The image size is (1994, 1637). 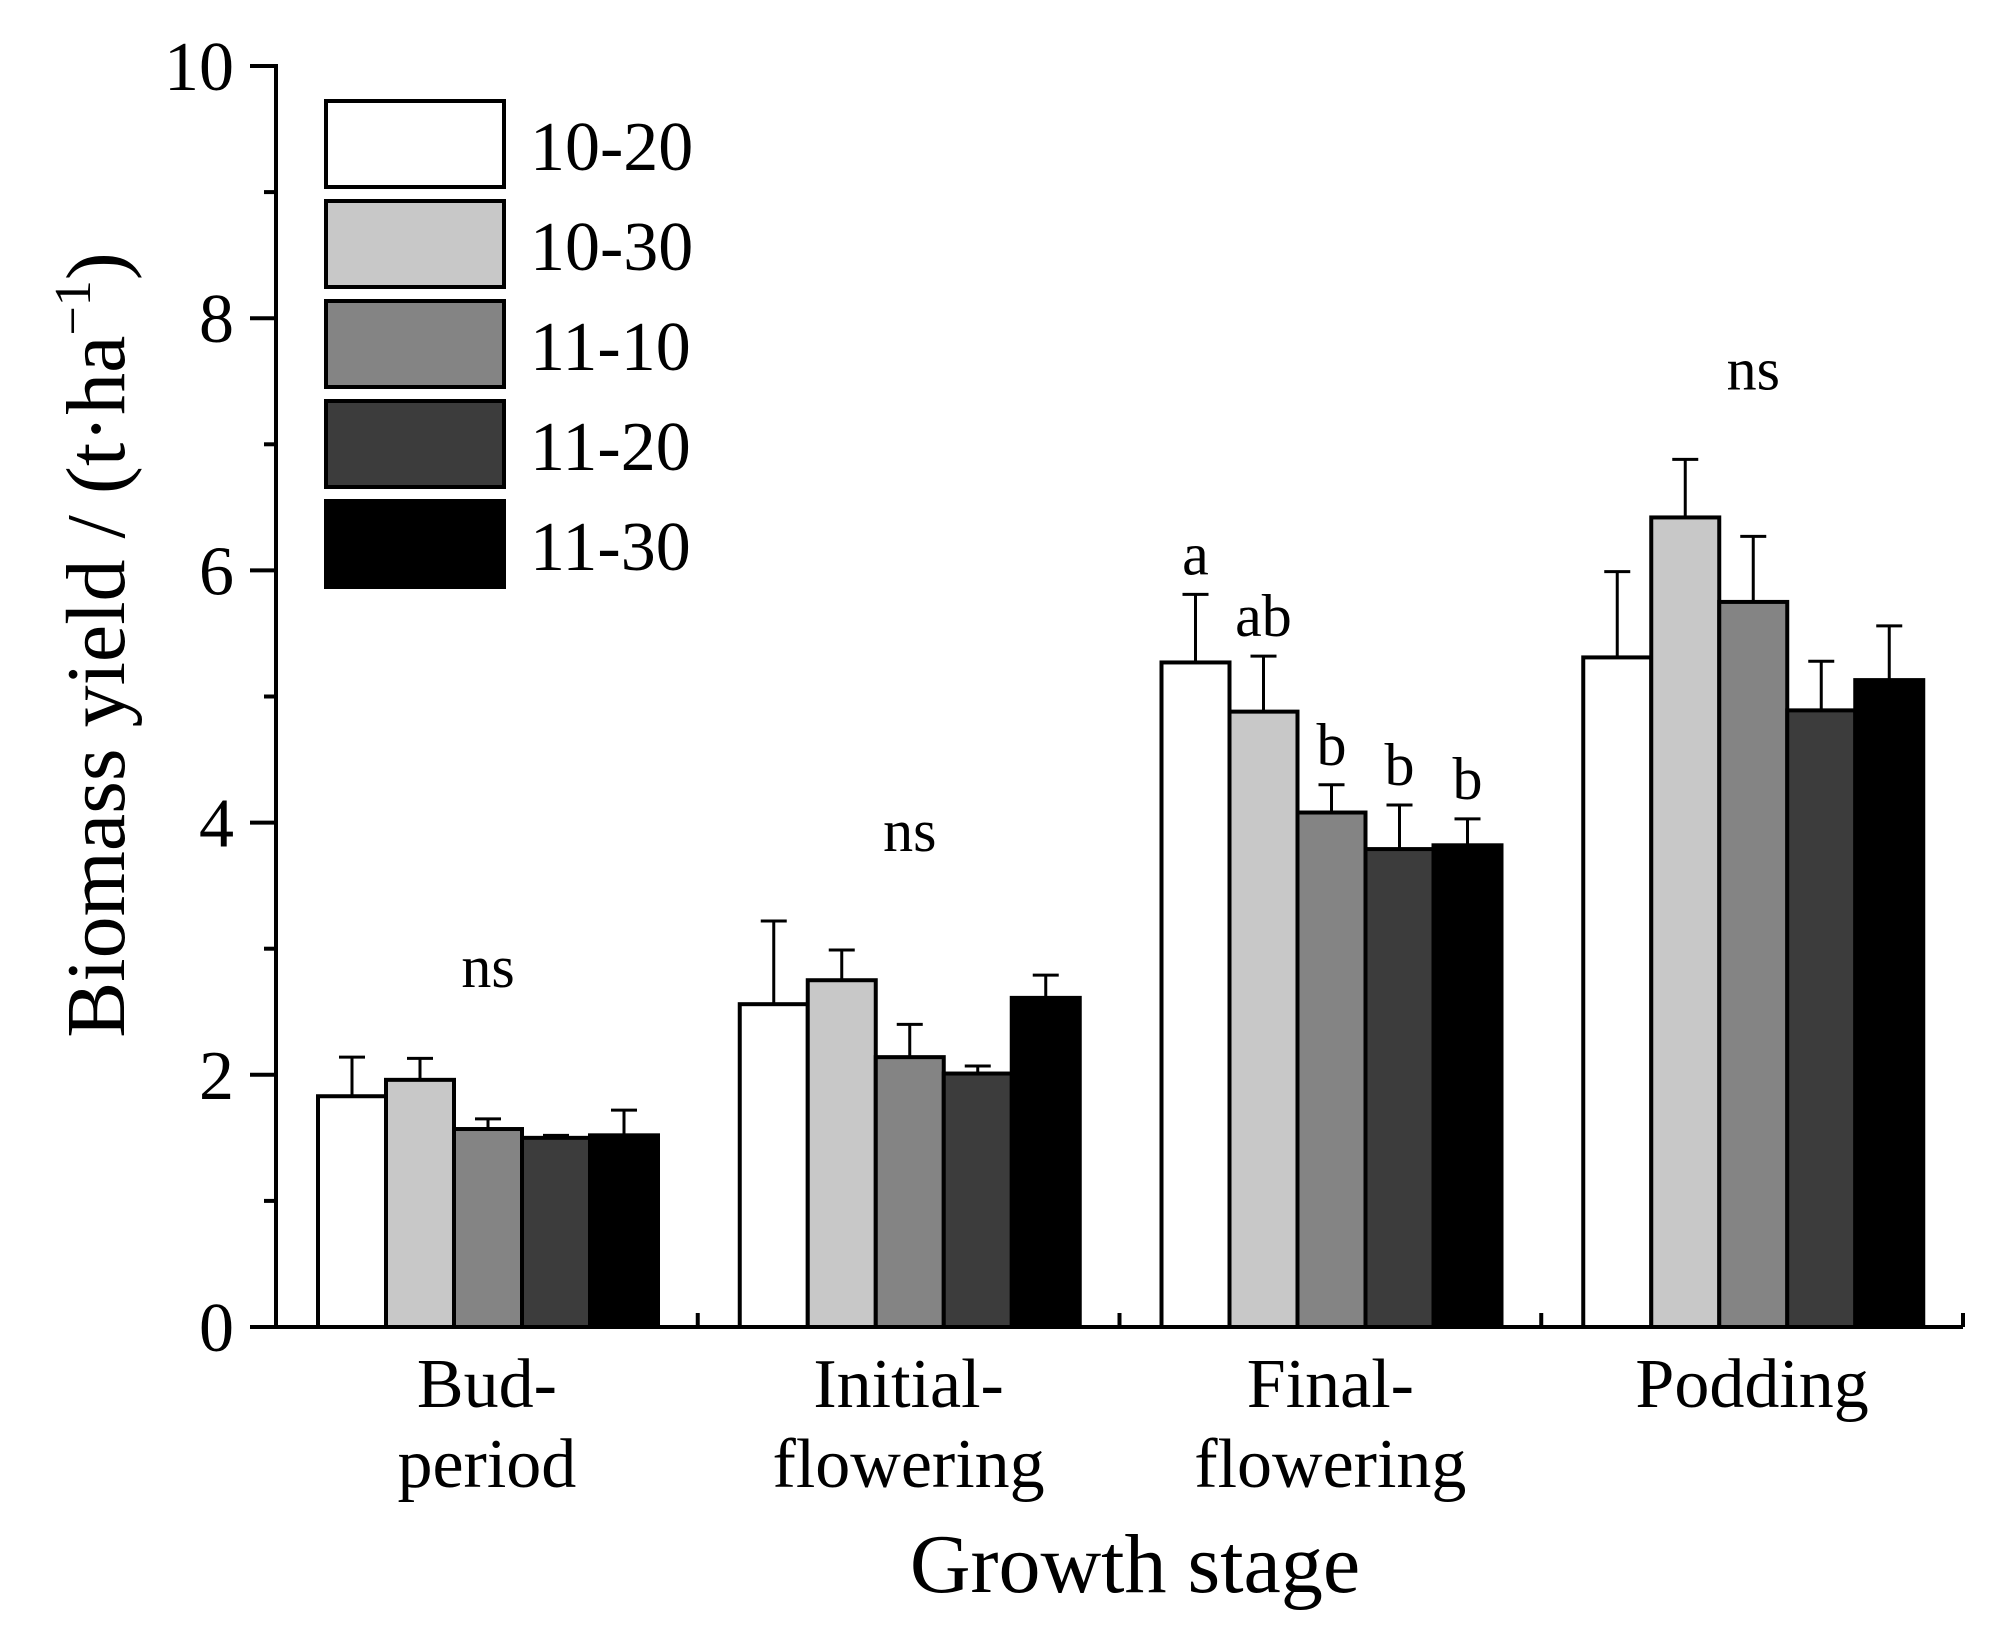 What do you see at coordinates (1889, 1003) in the screenshot?
I see `bar-11-30-cat3` at bounding box center [1889, 1003].